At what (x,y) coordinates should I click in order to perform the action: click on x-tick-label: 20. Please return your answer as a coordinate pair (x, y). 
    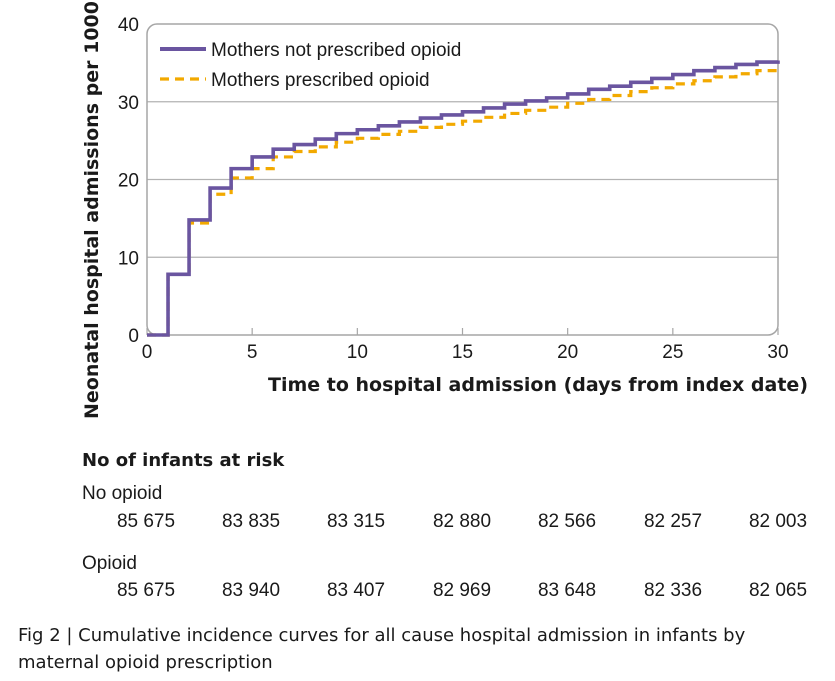
    Looking at the image, I should click on (567, 352).